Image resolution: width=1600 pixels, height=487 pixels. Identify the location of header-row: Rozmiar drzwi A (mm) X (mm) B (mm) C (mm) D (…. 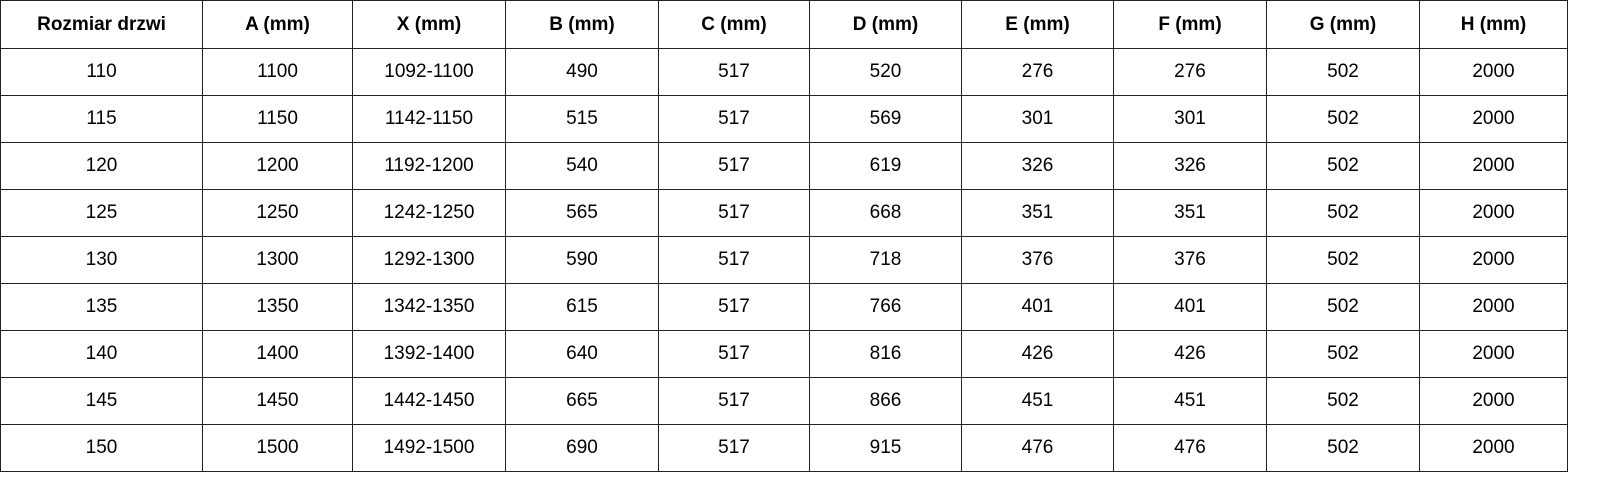
(784, 24).